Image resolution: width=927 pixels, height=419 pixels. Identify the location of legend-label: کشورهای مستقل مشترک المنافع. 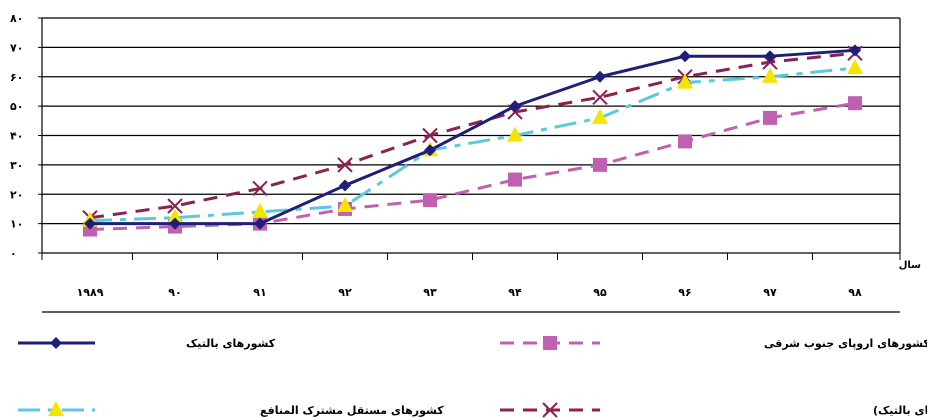
(352, 410).